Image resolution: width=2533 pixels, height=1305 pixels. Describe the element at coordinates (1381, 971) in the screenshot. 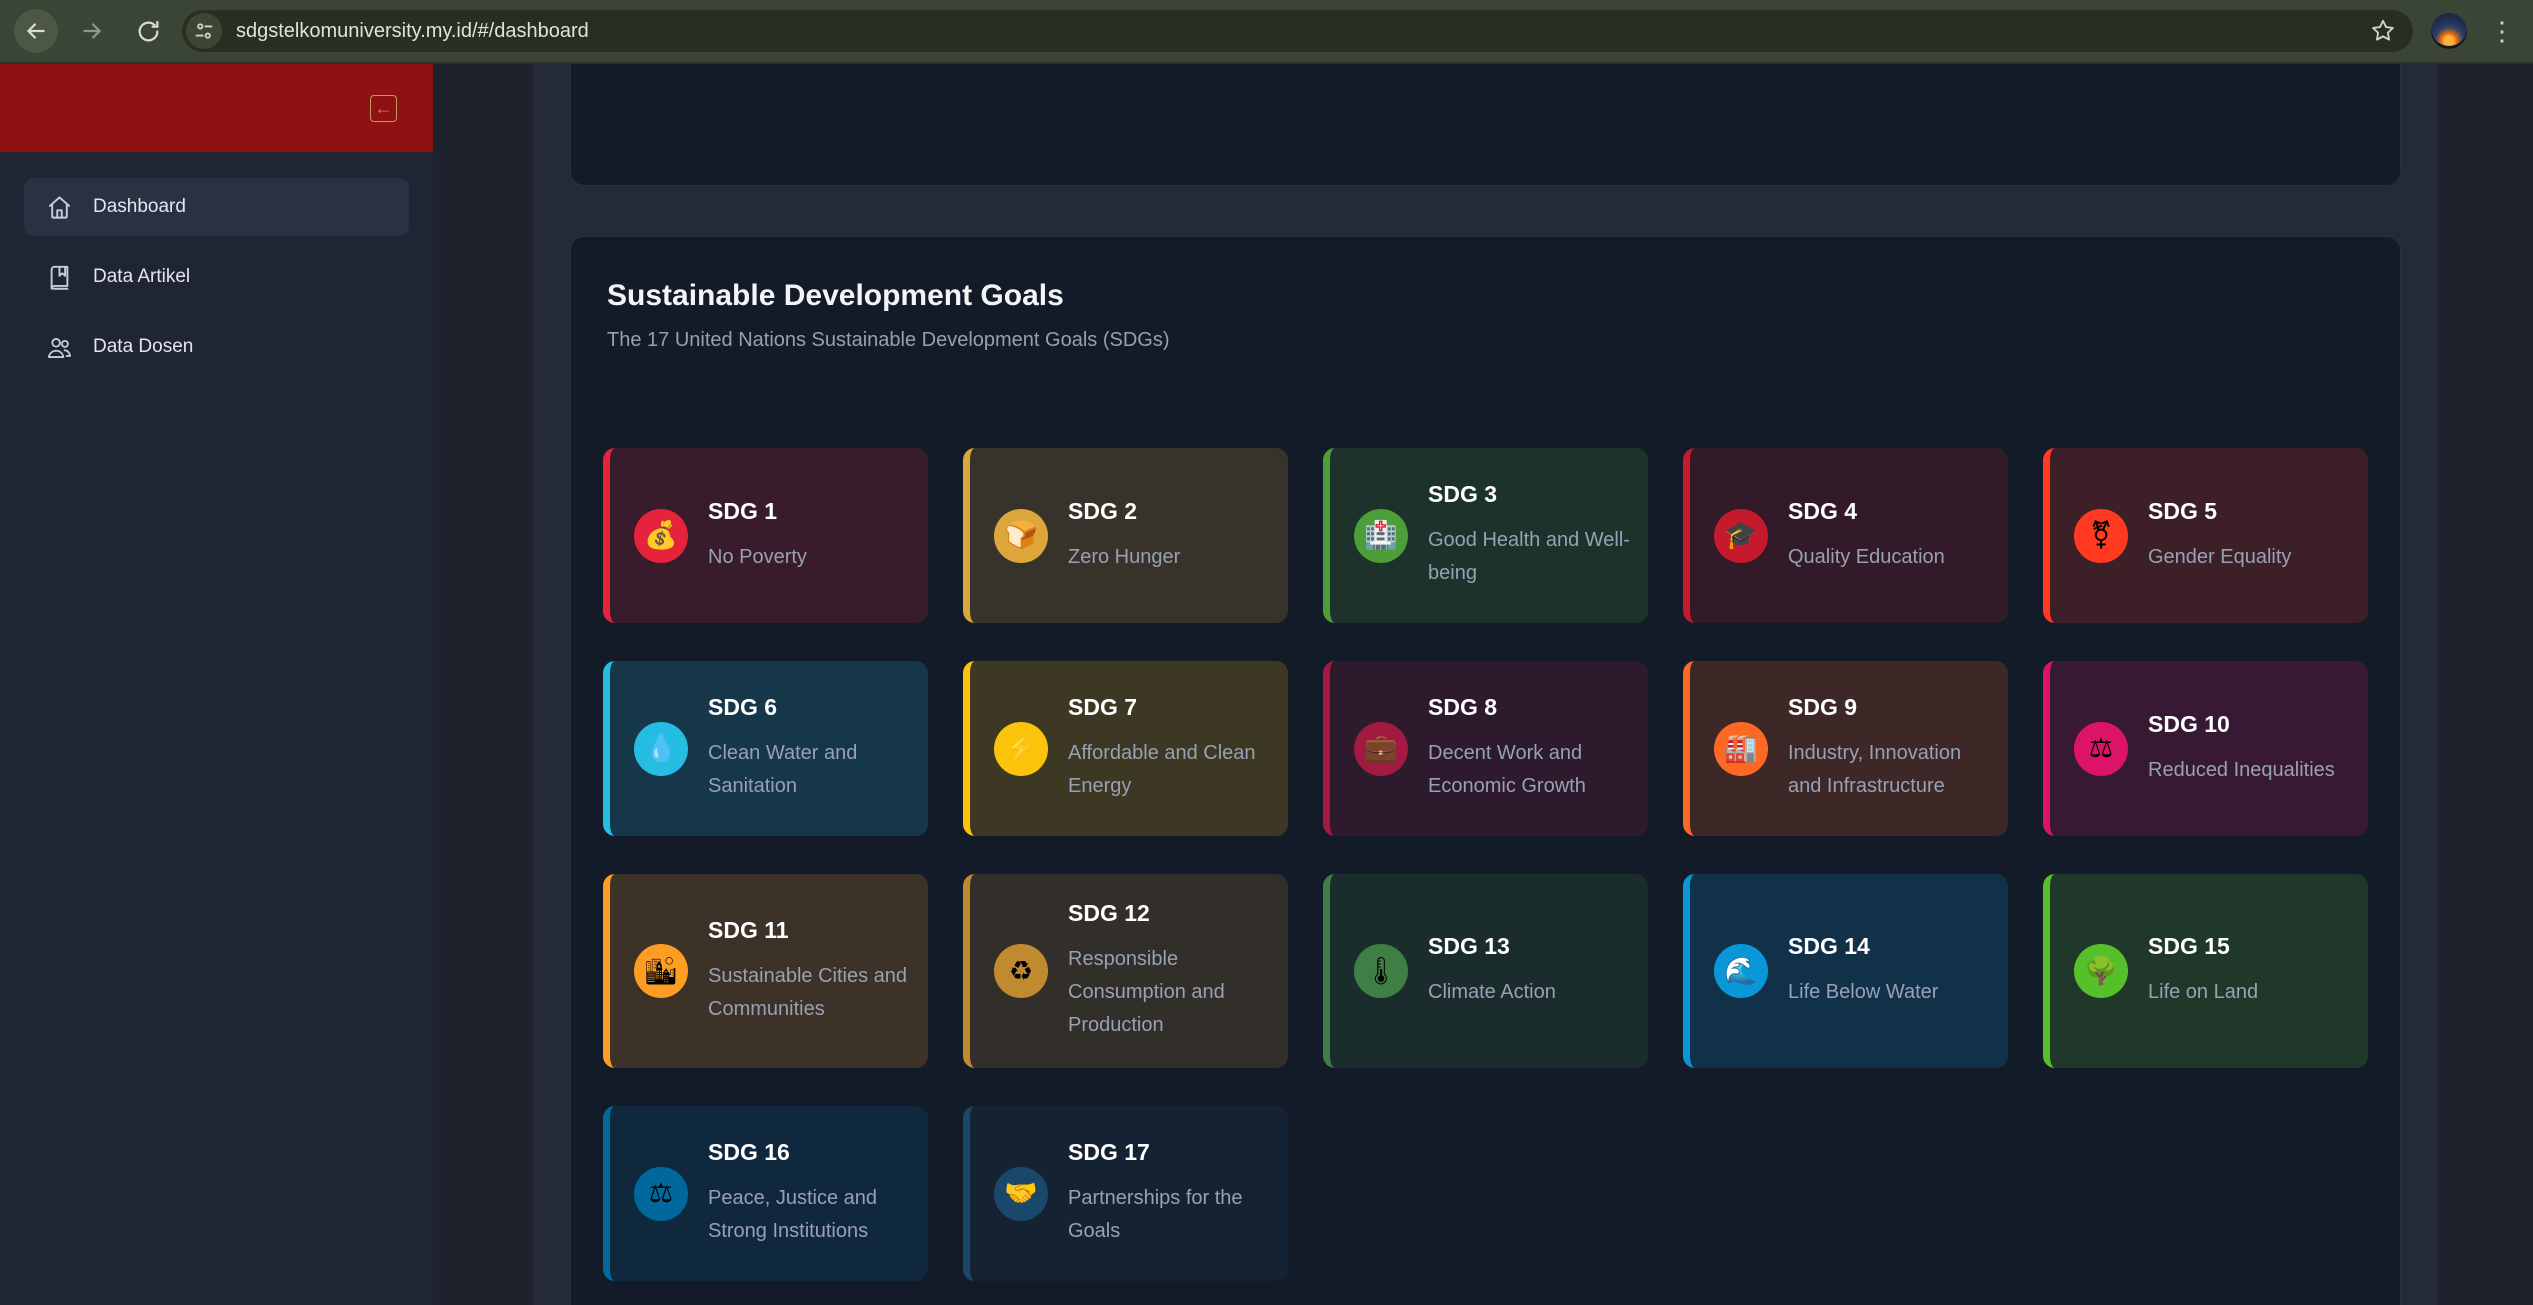

I see `thermometer-icon: 🌡` at that location.